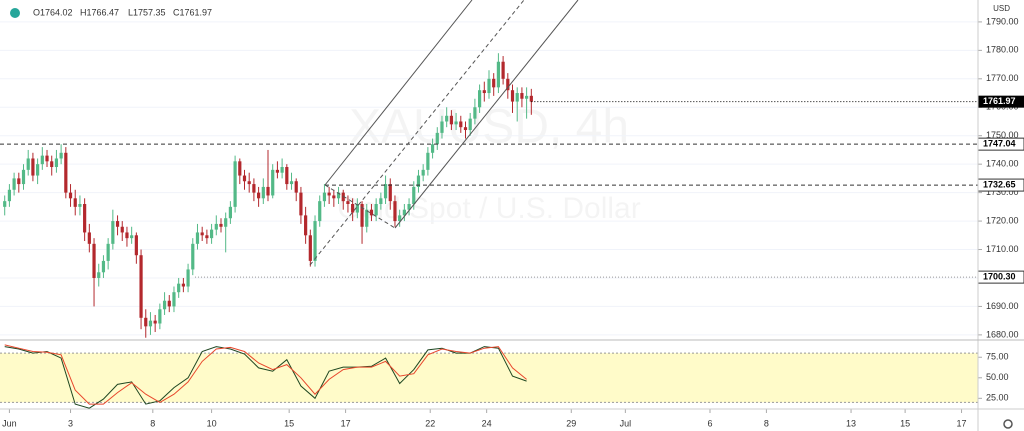 The height and width of the screenshot is (431, 1024). Describe the element at coordinates (489, 127) in the screenshot. I see `watermark: XAUUSD, 4h` at that location.